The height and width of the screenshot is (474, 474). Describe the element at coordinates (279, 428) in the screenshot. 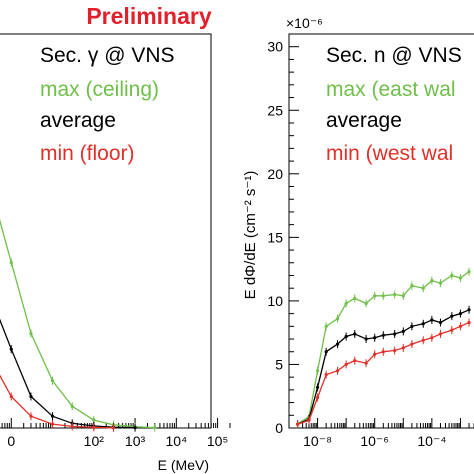

I see `right-y-tick-label: 0` at that location.